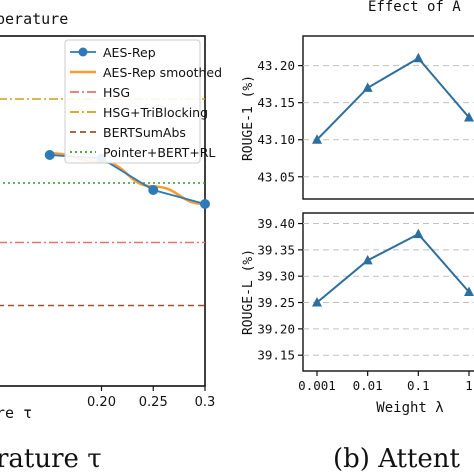 The height and width of the screenshot is (474, 474). I want to click on legend-box, so click(132, 101).